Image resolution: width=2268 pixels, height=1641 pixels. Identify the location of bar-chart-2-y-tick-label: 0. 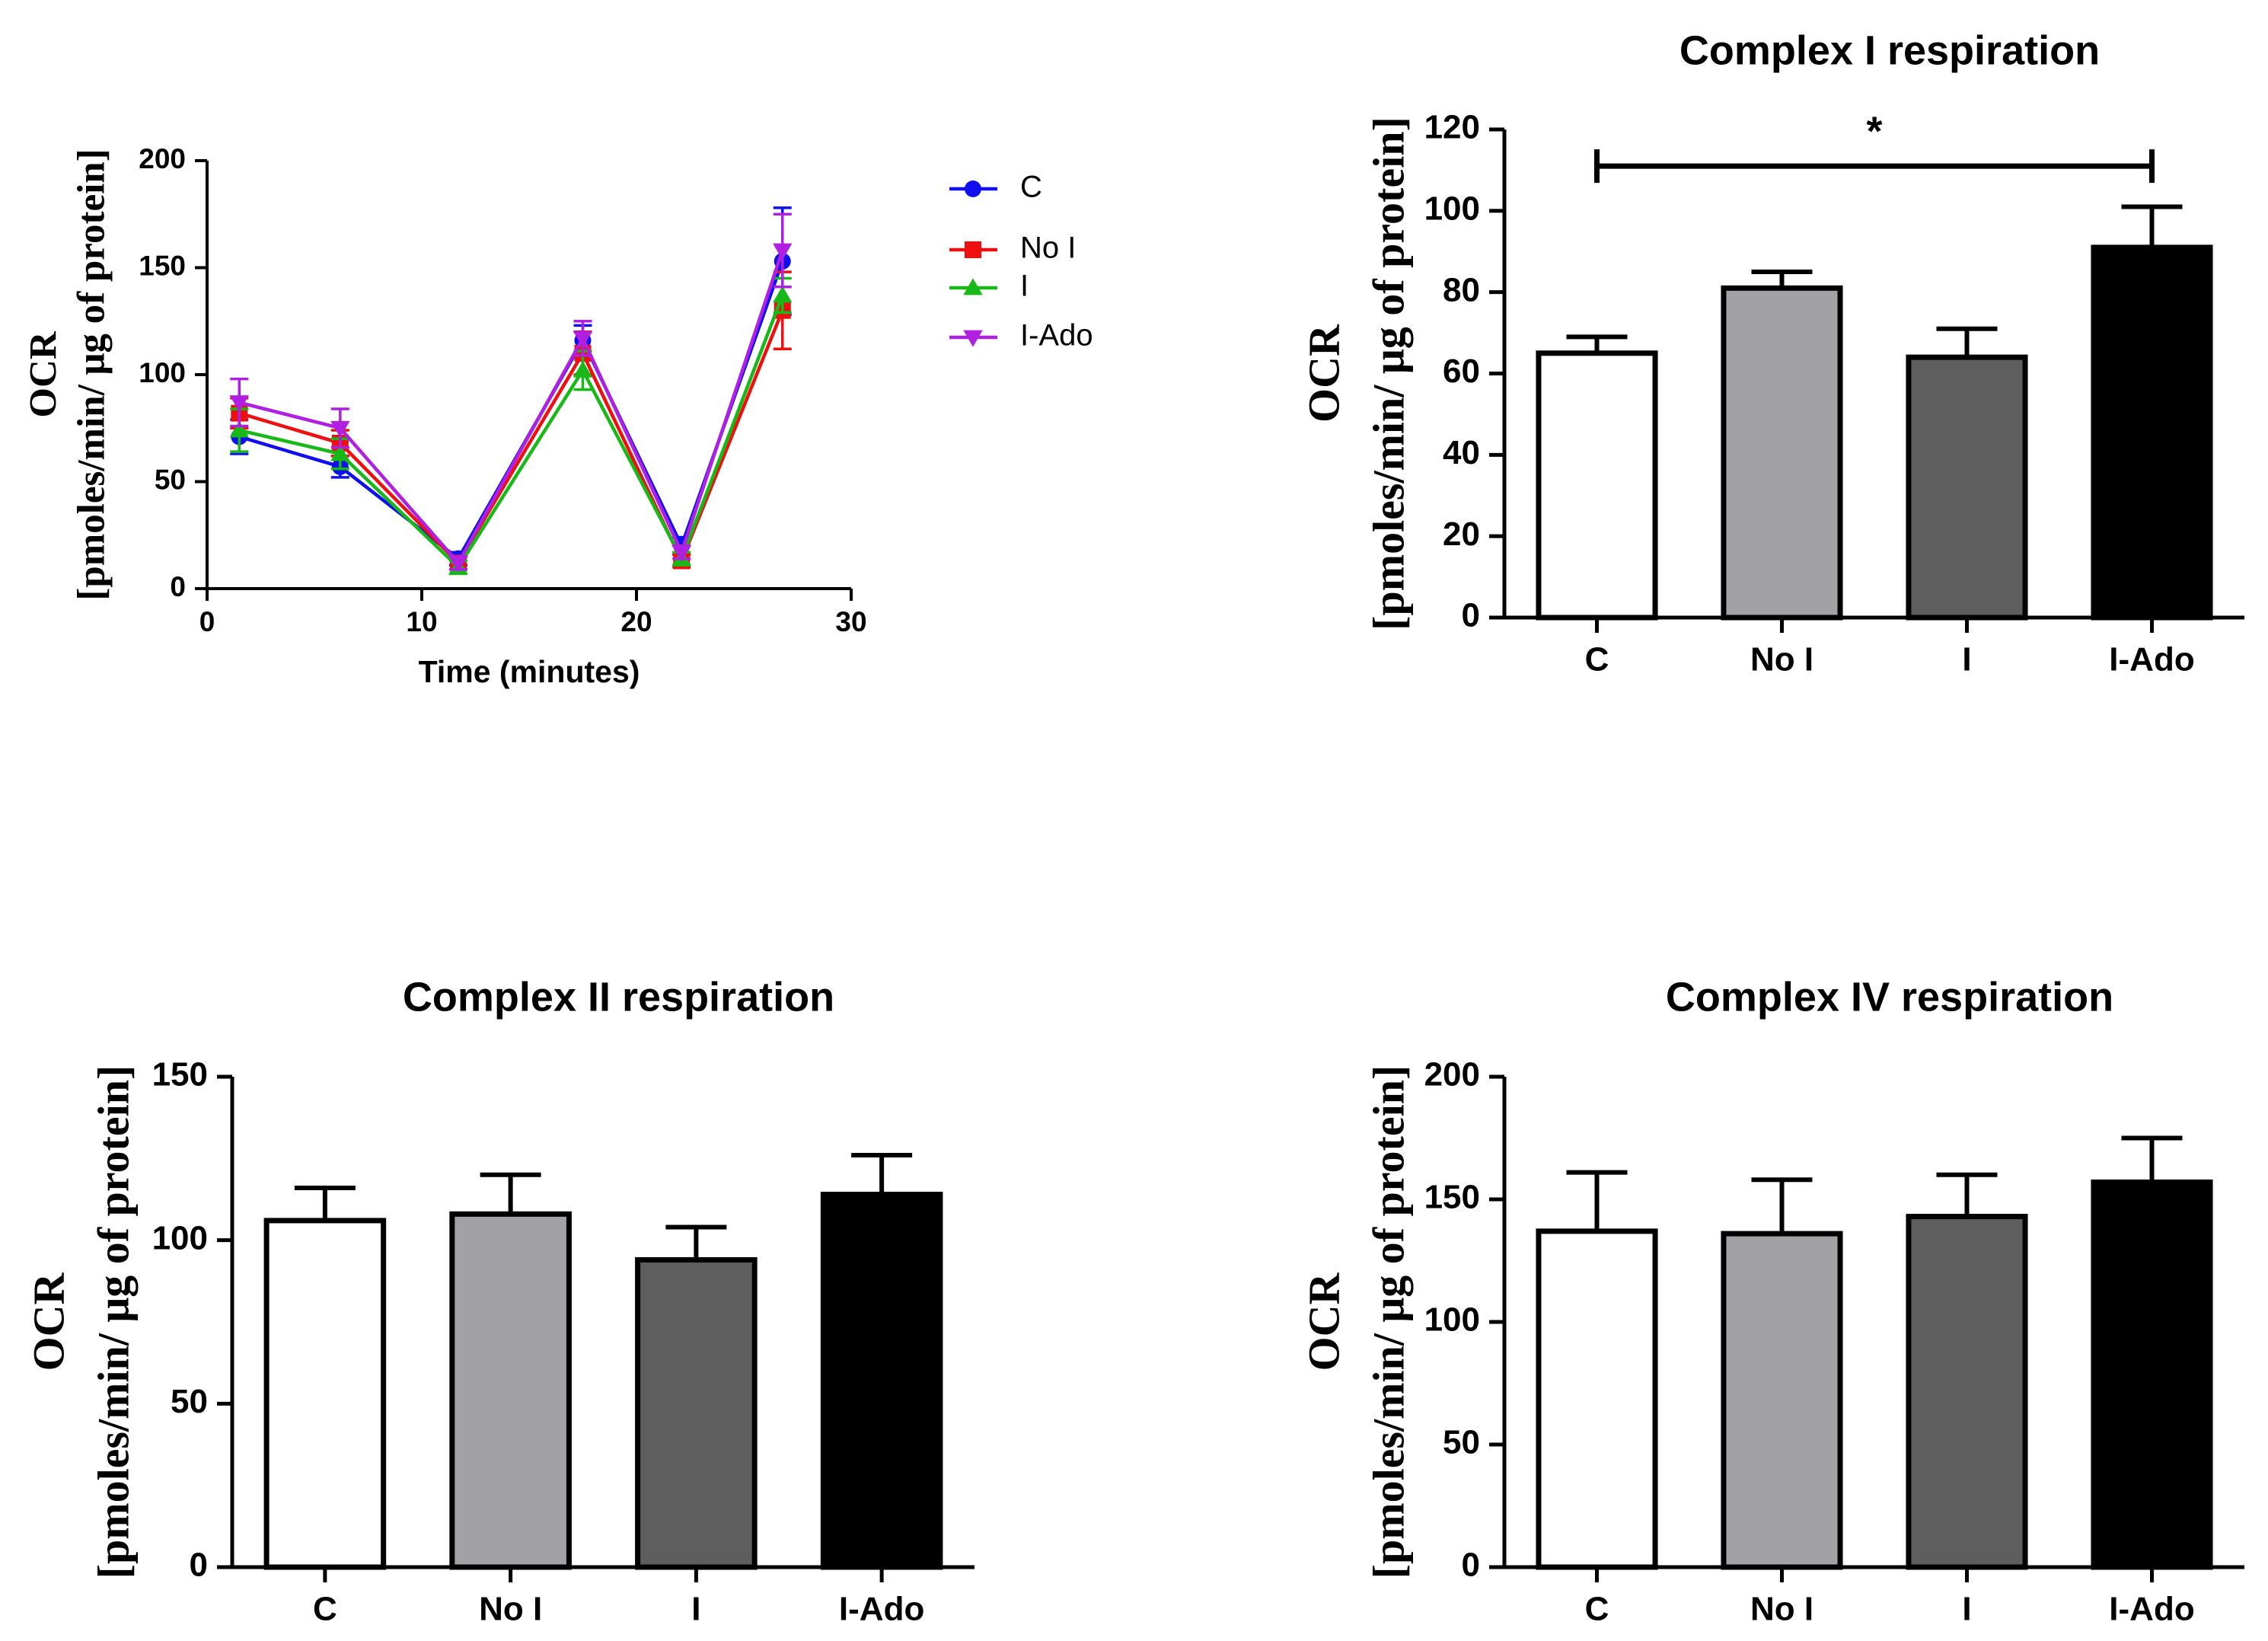
(199, 1565).